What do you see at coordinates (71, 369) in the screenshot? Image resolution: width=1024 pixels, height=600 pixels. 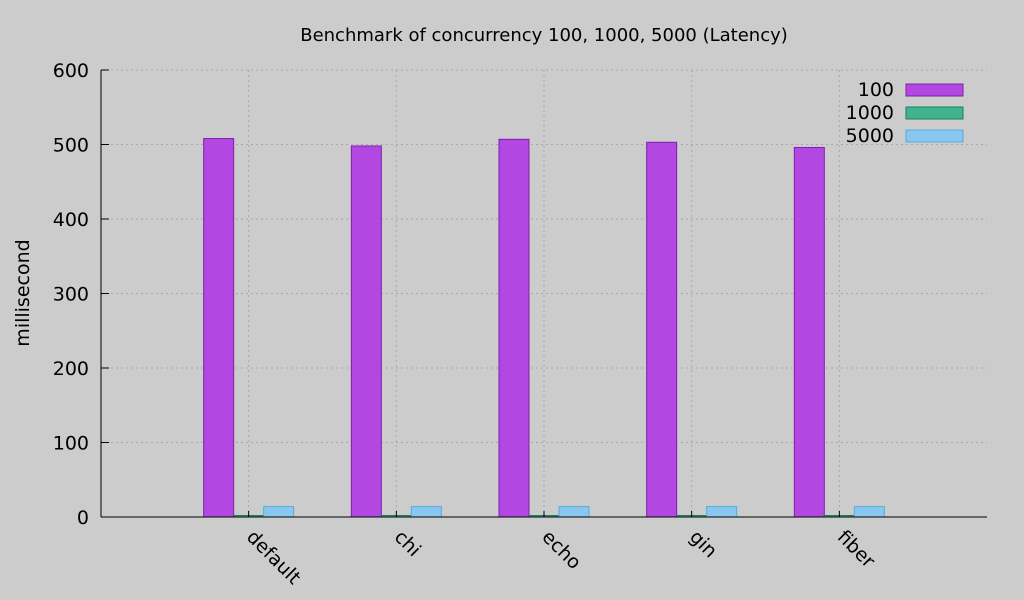 I see `y-tick-label: 200` at bounding box center [71, 369].